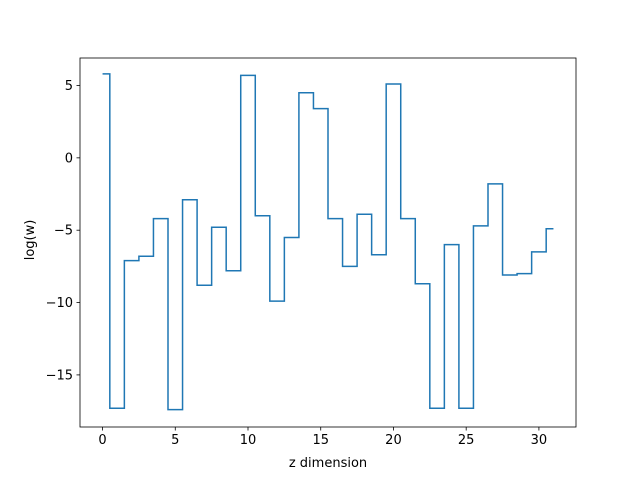 The height and width of the screenshot is (480, 640). I want to click on y-tick-label: 5, so click(69, 86).